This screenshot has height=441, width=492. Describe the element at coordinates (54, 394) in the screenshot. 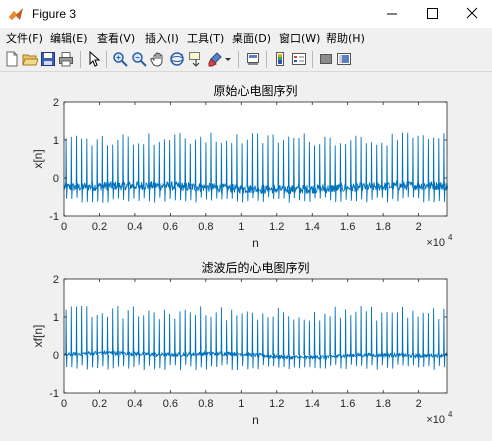

I see `y-tick-label: -1` at that location.